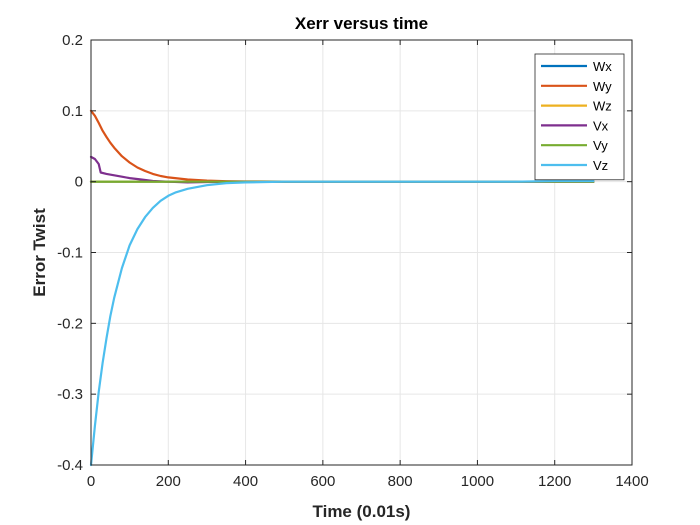  Describe the element at coordinates (39, 252) in the screenshot. I see `y-axis-title: Error Twist` at that location.